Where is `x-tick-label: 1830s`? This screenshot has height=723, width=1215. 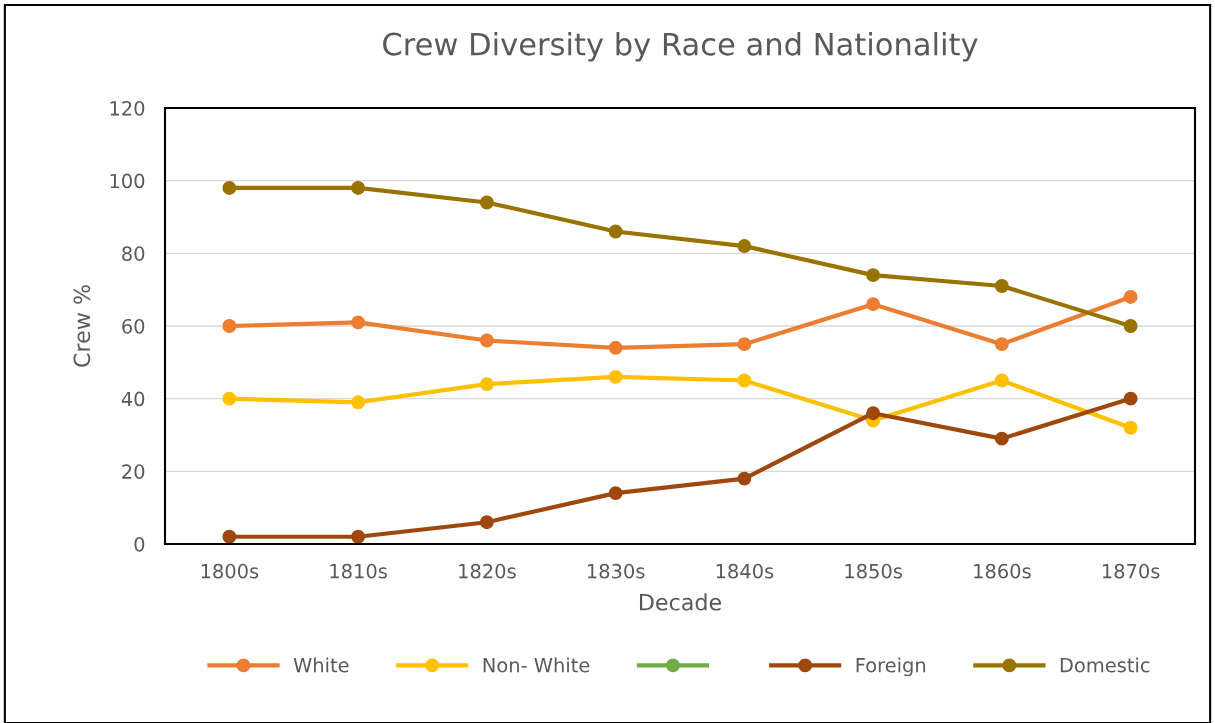
x-tick-label: 1830s is located at coordinates (616, 571).